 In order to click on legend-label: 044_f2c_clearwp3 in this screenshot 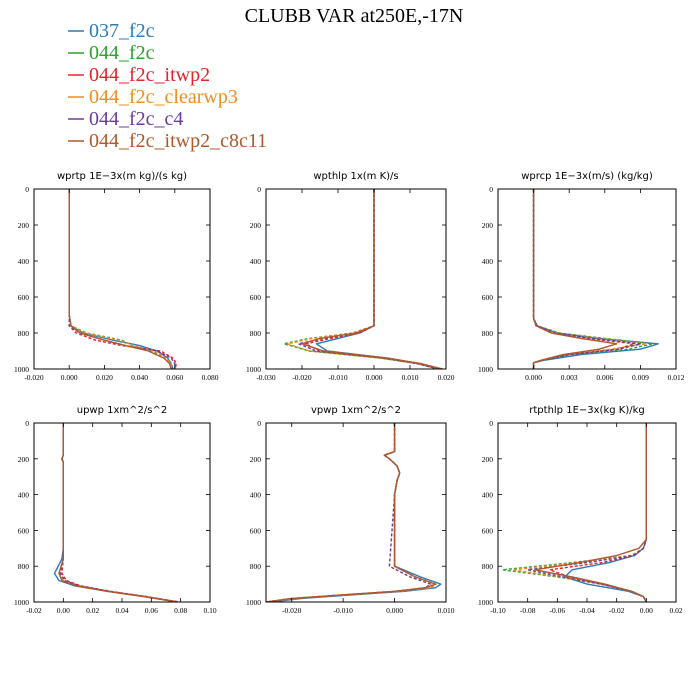, I will do `click(163, 97)`.